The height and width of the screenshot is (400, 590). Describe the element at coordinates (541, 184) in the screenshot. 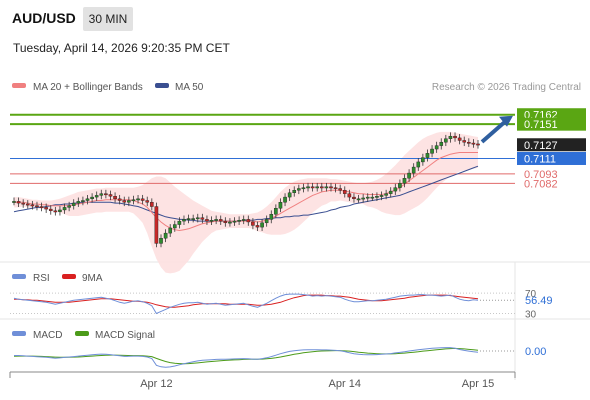

I see `level-label-support: 0.7082` at that location.